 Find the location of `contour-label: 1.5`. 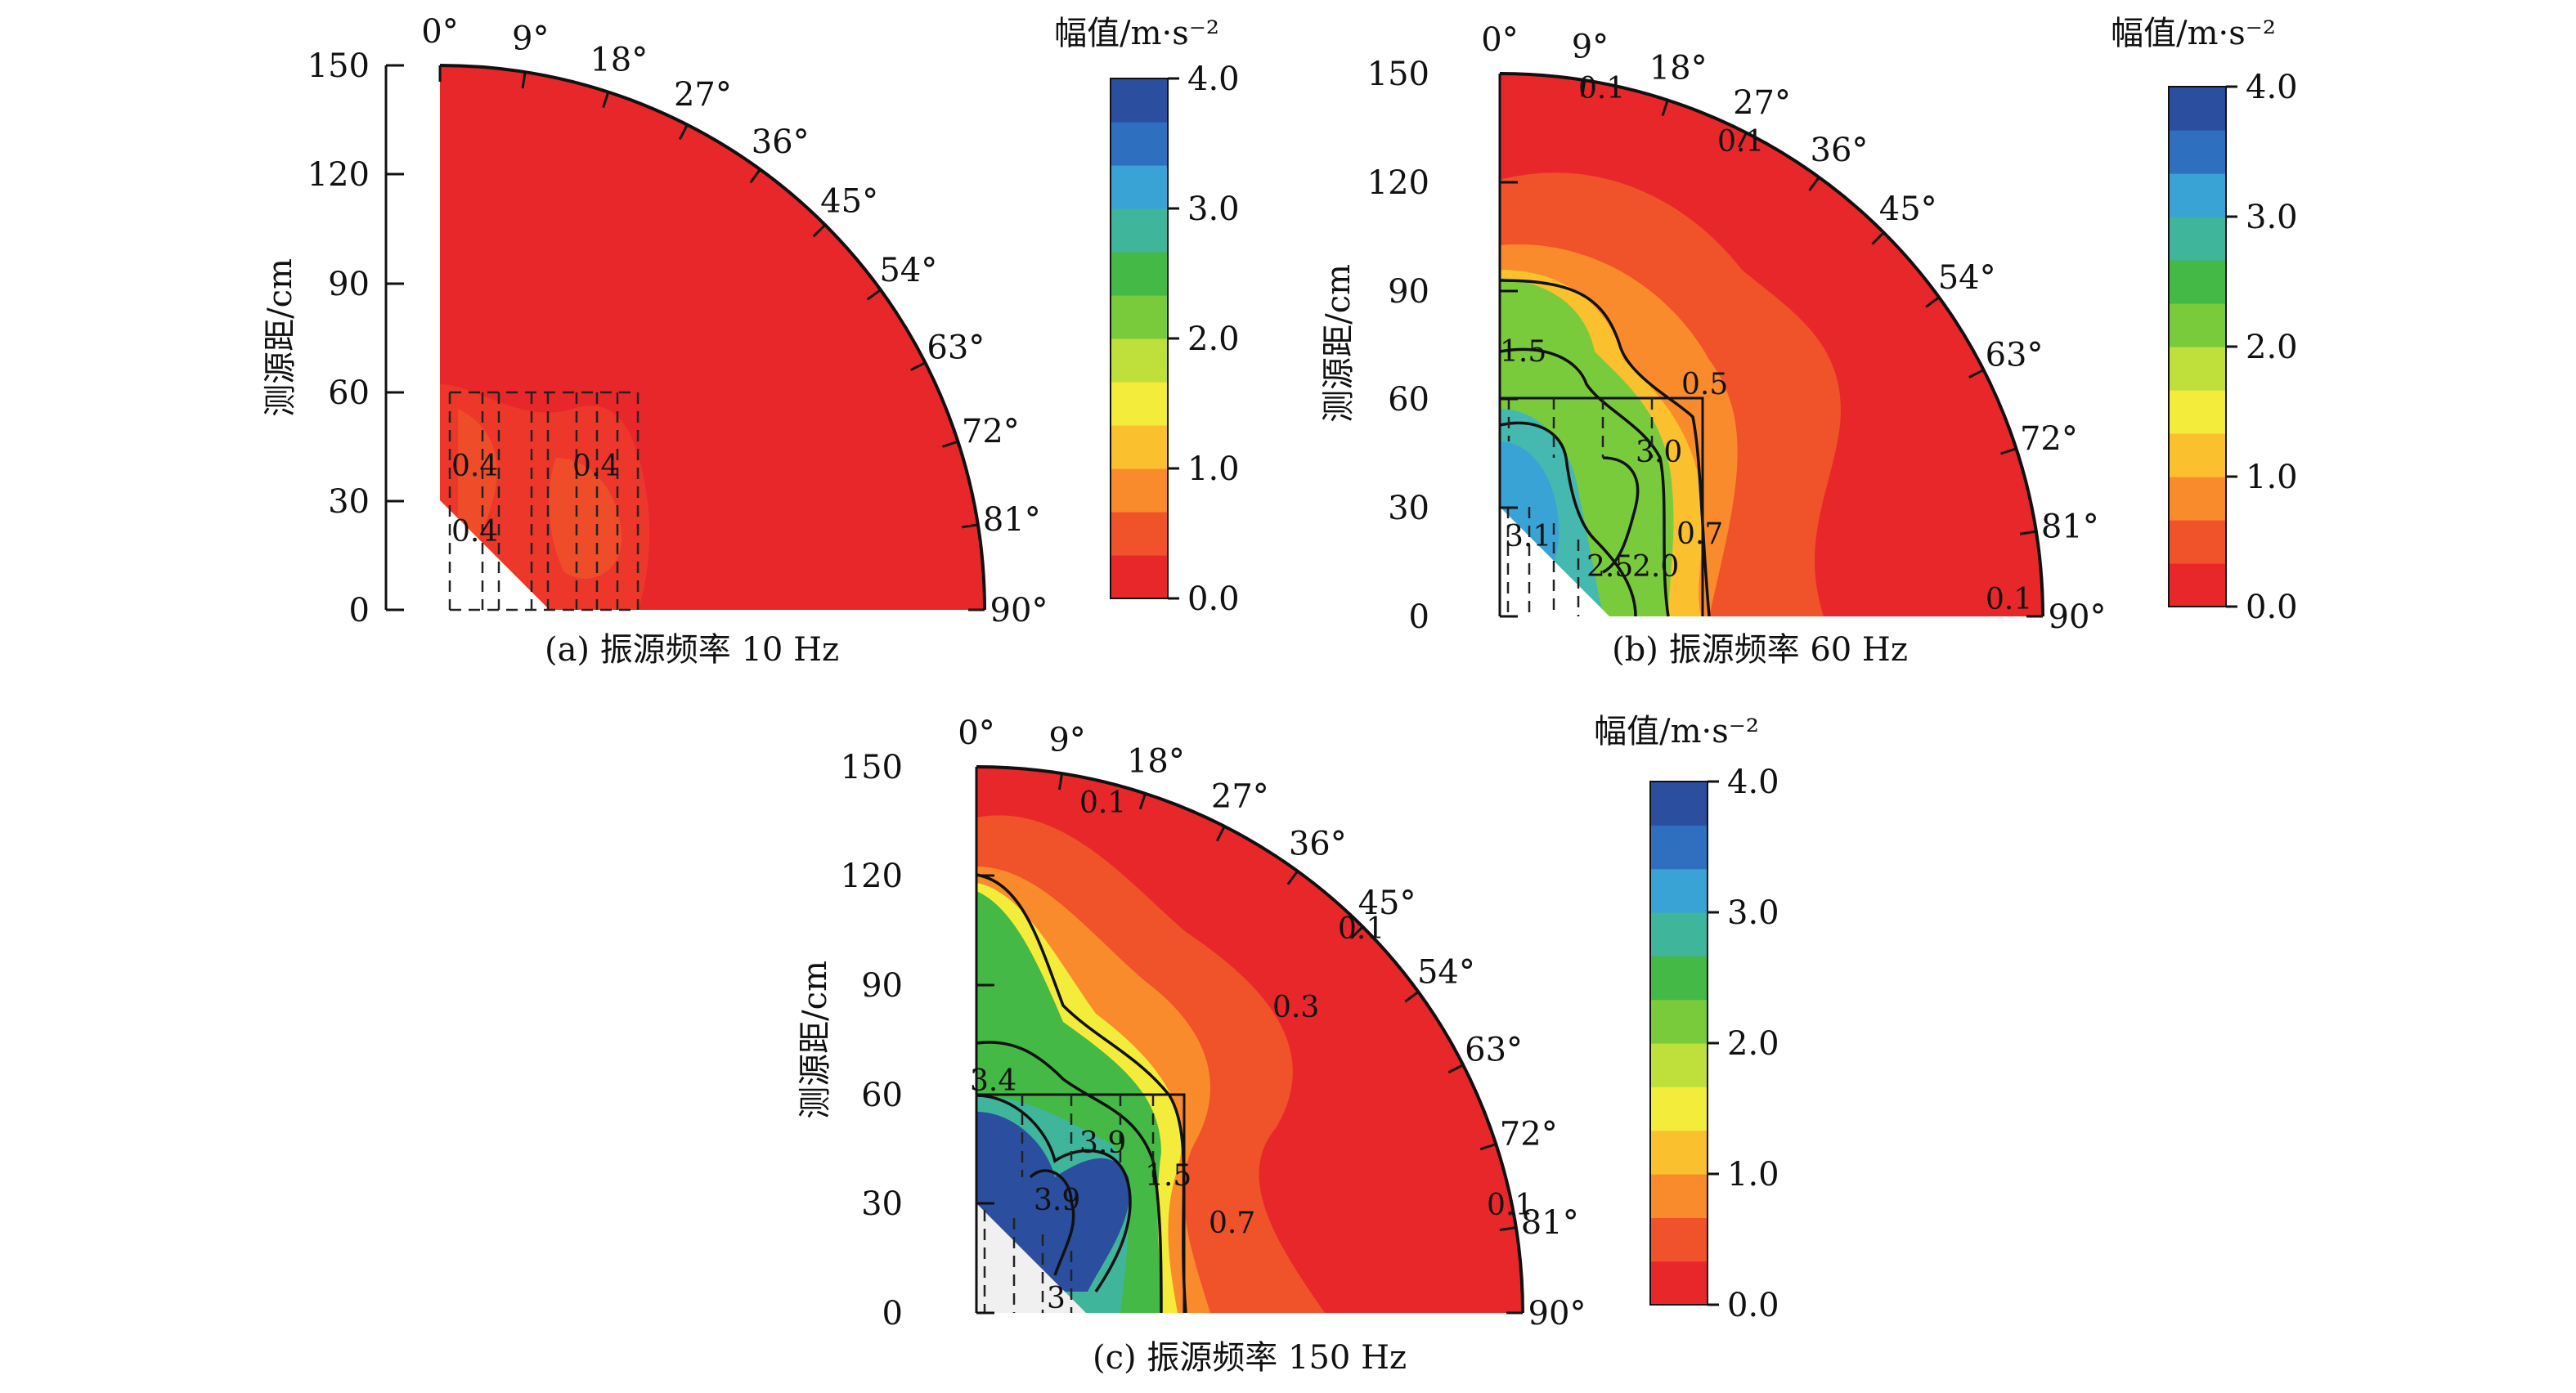

contour-label: 1.5 is located at coordinates (1523, 352).